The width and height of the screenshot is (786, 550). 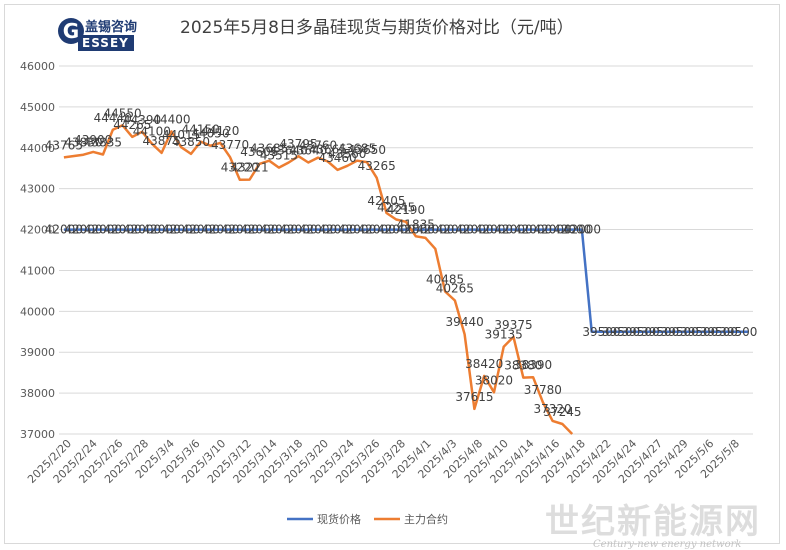 What do you see at coordinates (484, 364) in the screenshot?
I see `futures-data-label: 38420` at bounding box center [484, 364].